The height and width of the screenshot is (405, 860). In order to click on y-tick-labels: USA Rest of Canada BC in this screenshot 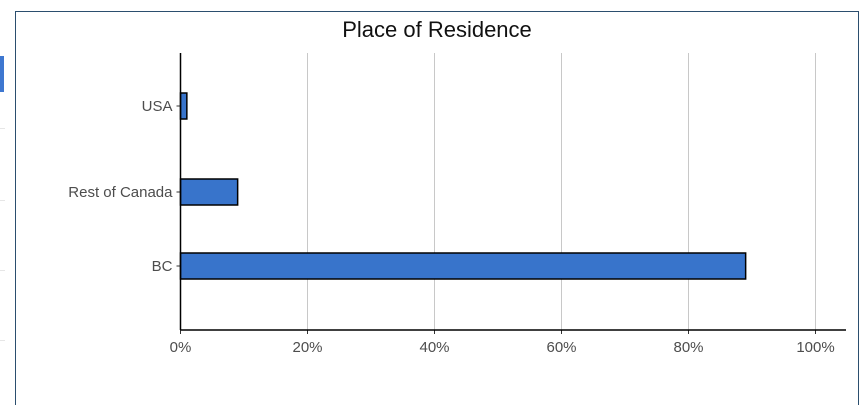, I will do `click(120, 186)`.